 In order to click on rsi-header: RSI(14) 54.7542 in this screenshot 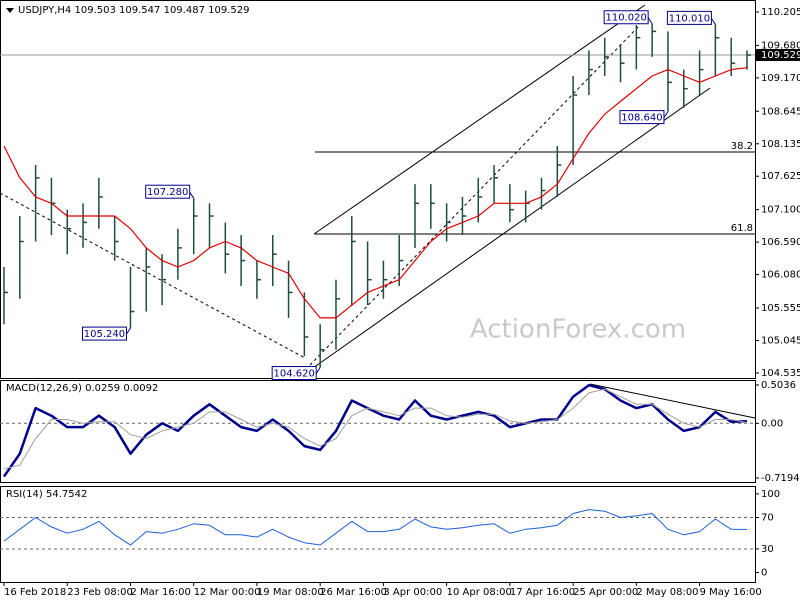, I will do `click(46, 494)`.